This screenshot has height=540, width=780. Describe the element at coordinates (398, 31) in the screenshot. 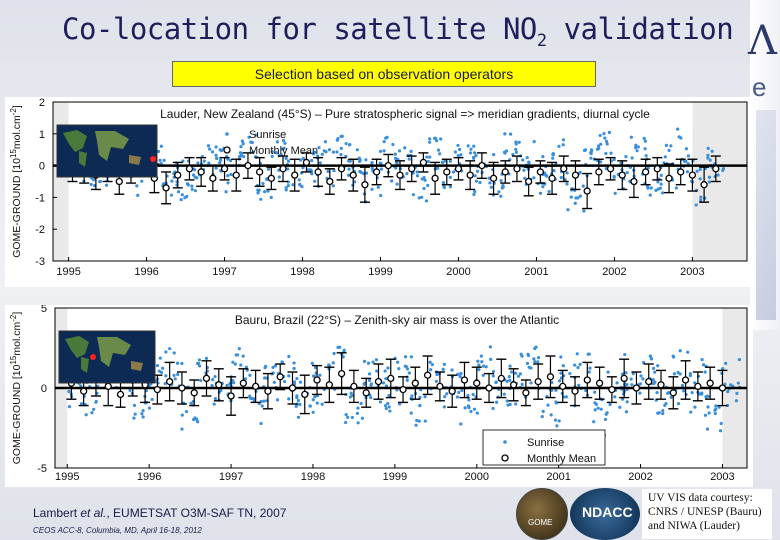

I see `slide-title: Co-location for satellite NO2 validation` at that location.